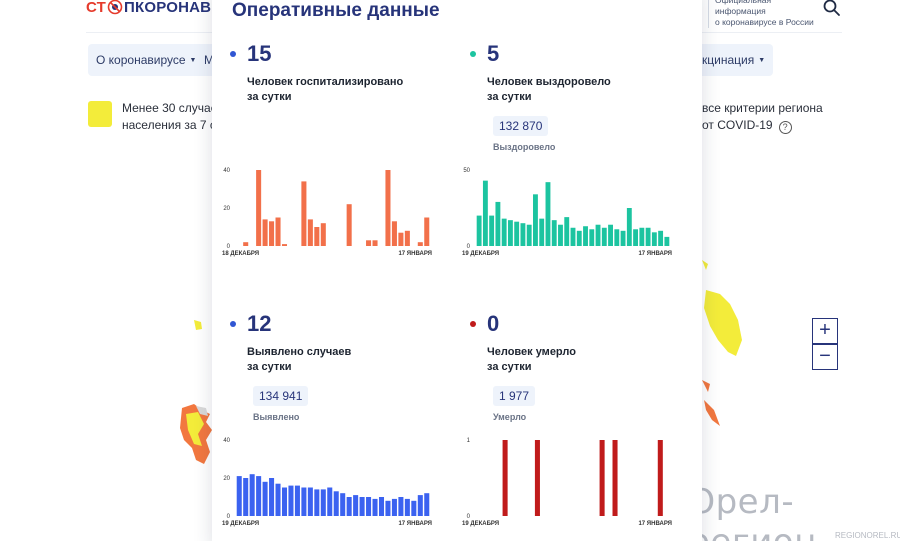 The width and height of the screenshot is (900, 541). I want to click on search-button, so click(832, 9).